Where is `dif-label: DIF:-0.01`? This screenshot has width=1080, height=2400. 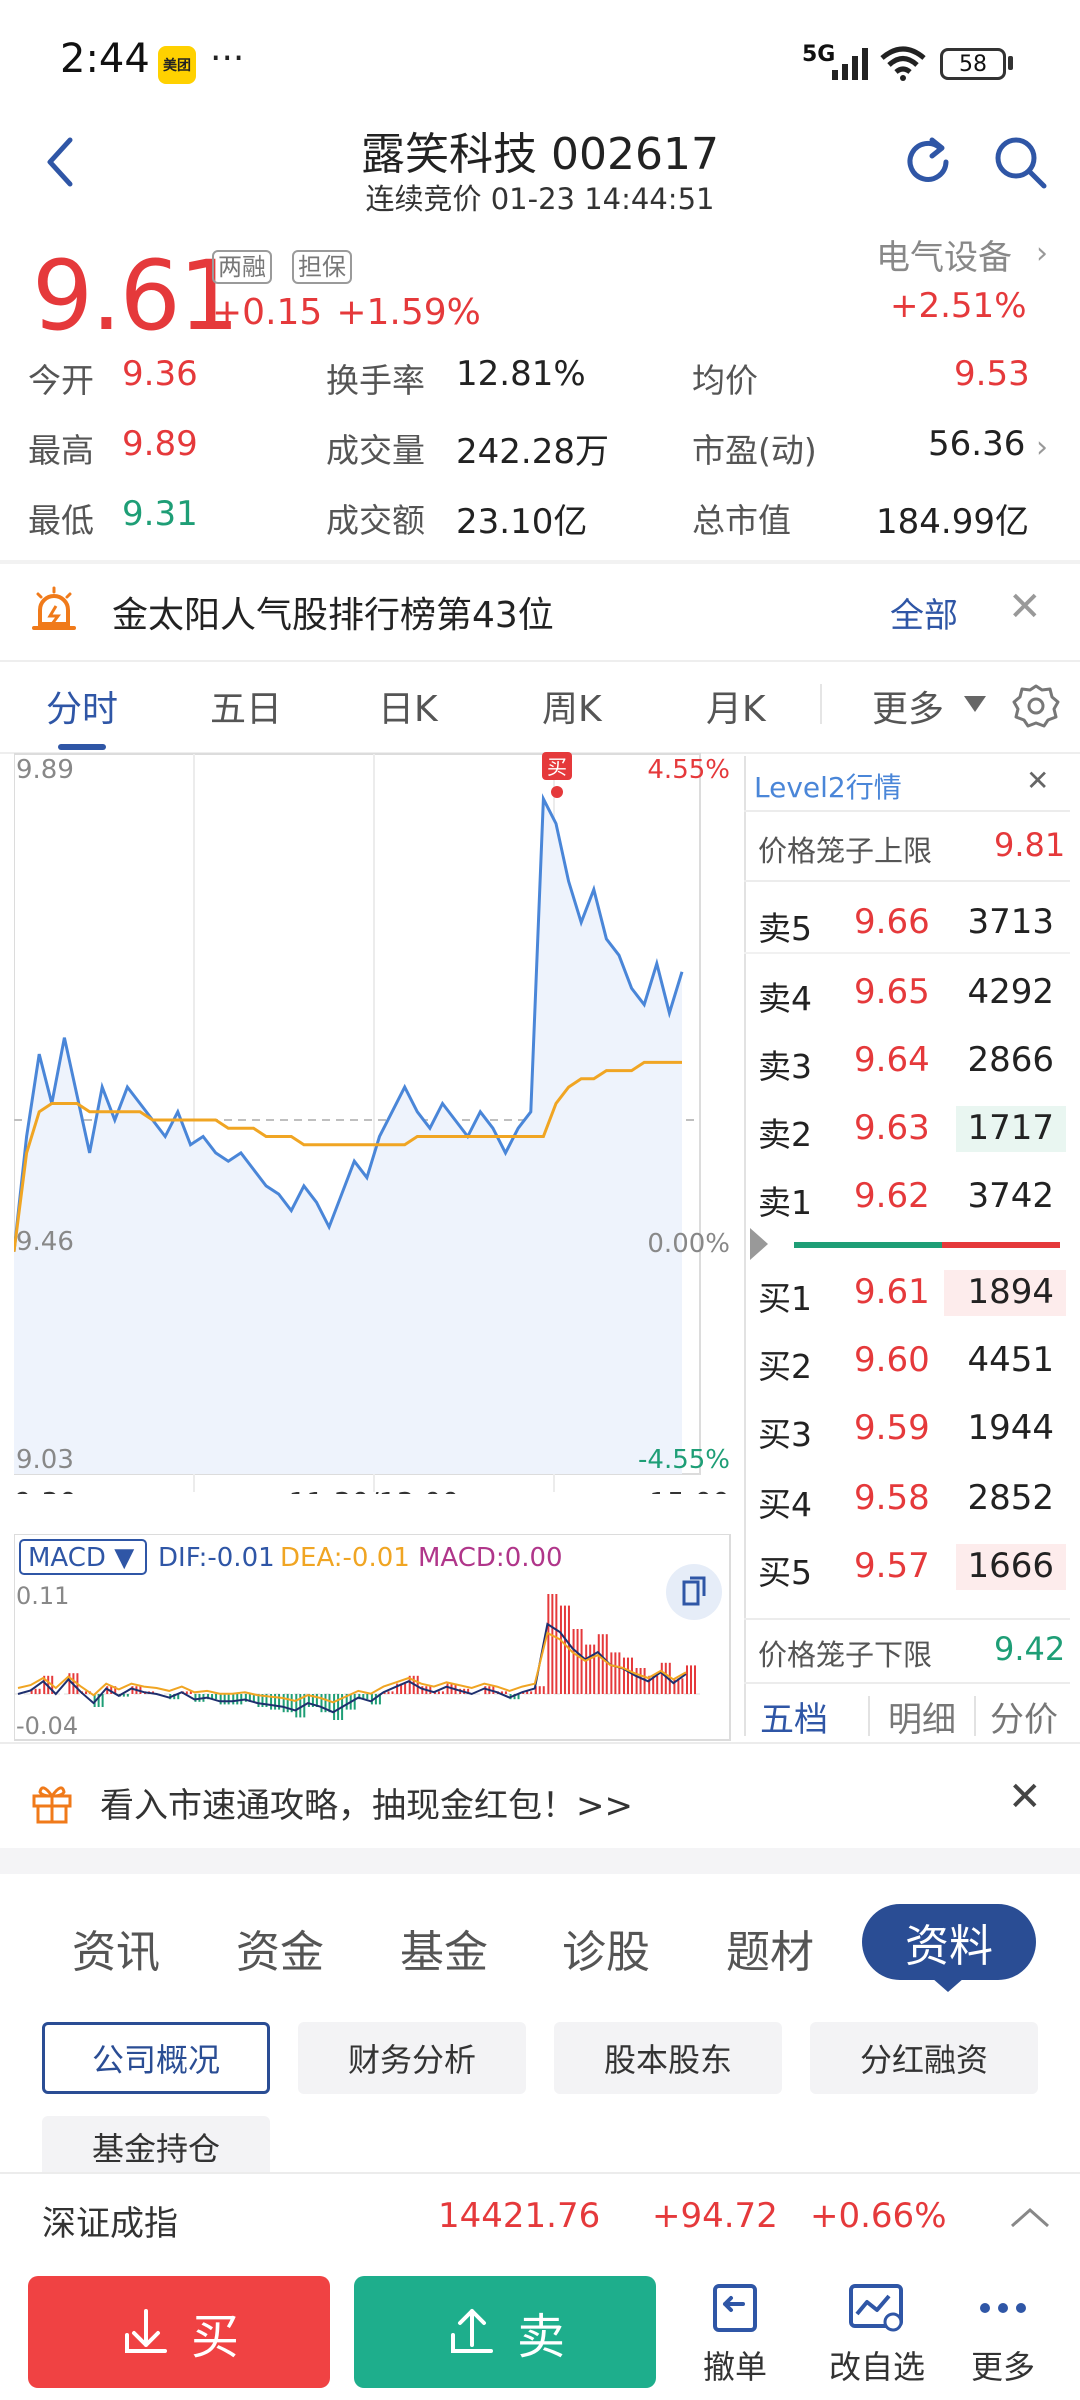
dif-label: DIF:-0.01 is located at coordinates (216, 1558).